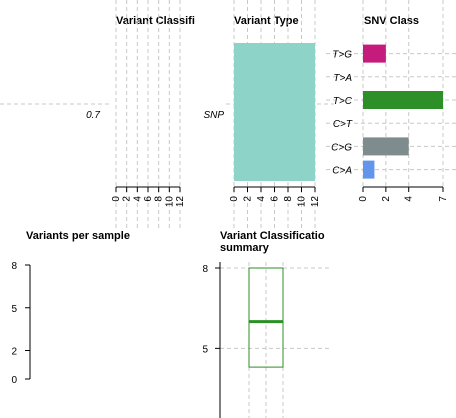  I want to click on variant-classification-tick-label: 8, so click(159, 199).